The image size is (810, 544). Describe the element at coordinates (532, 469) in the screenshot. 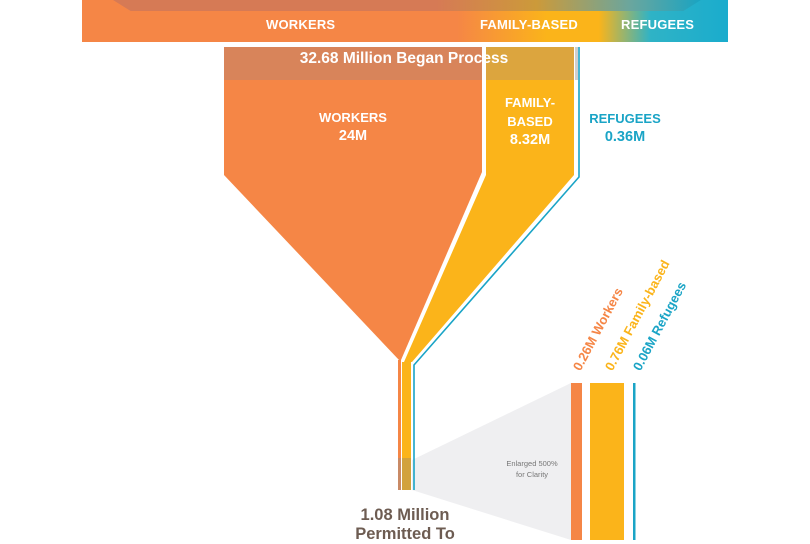

I see `enlarged-note: Enlarged 500% for Clarity` at that location.